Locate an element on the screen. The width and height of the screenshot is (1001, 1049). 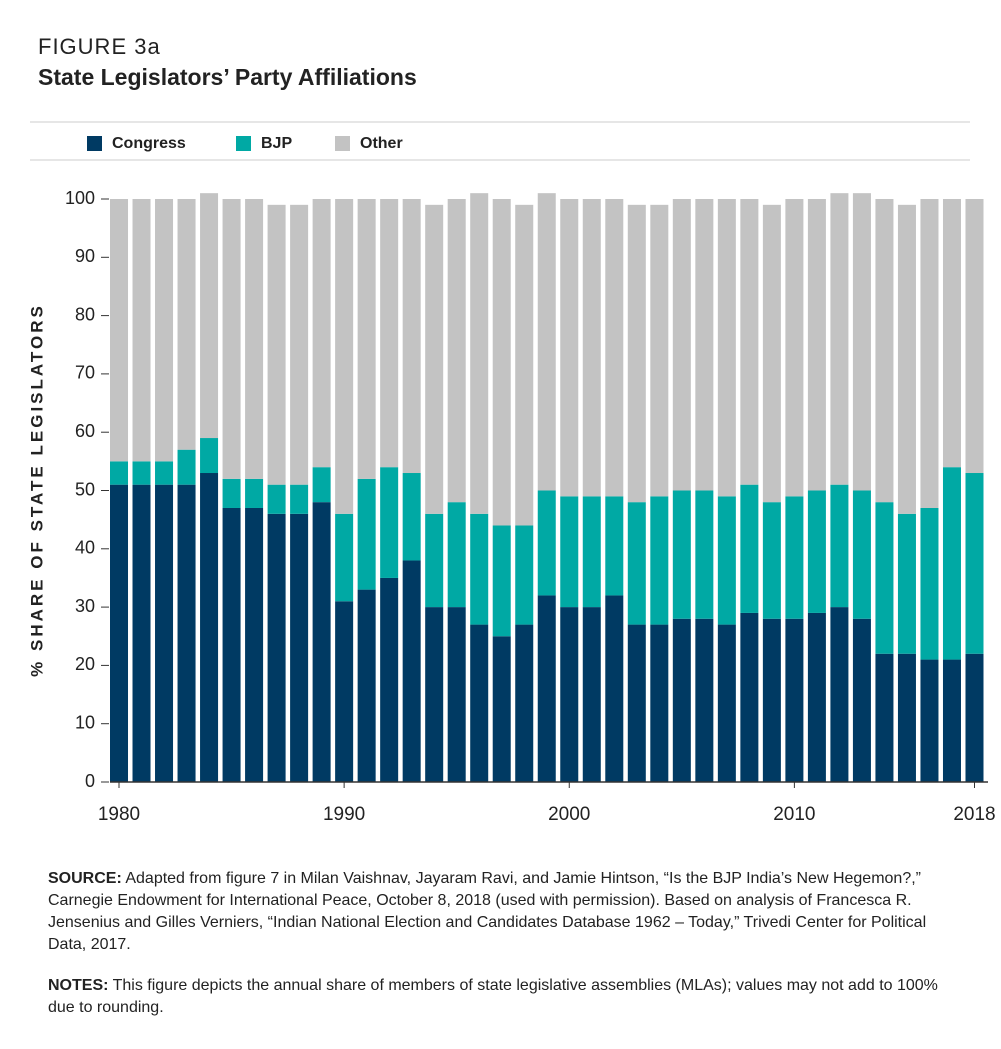
notes-label: NOTES: is located at coordinates (78, 985).